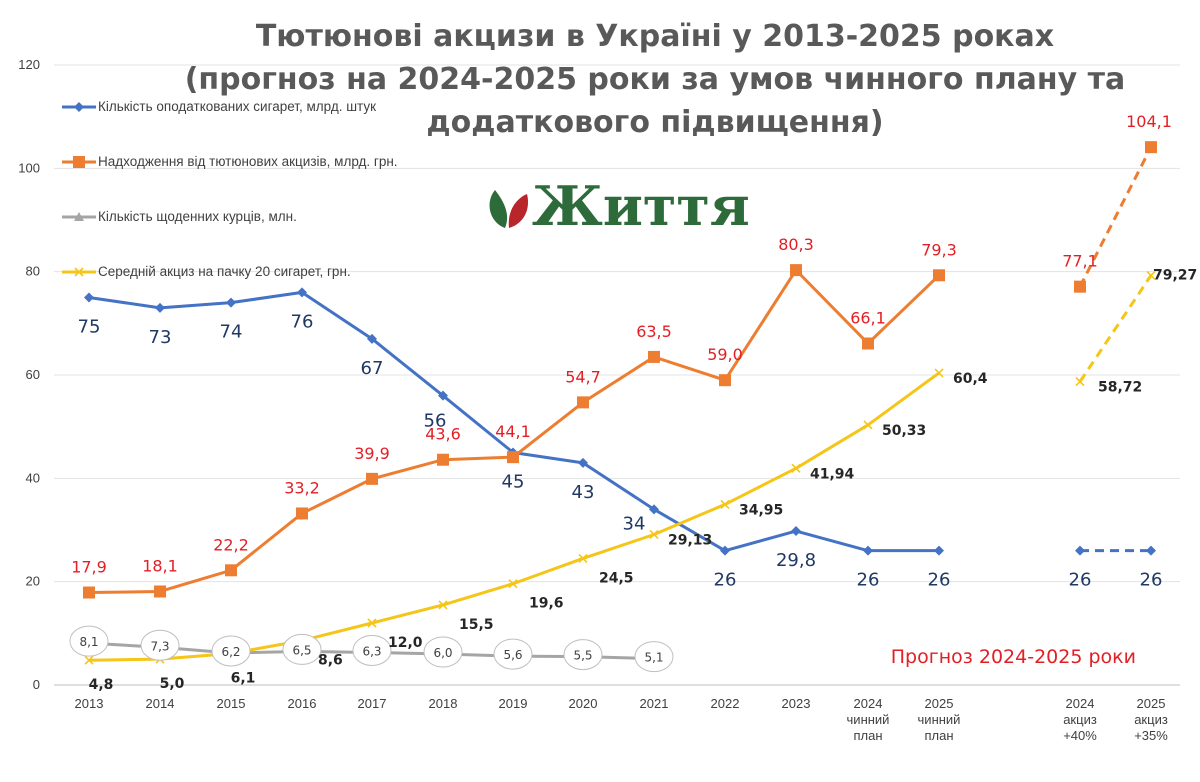 Image resolution: width=1200 pixels, height=782 pixels. I want to click on data-label: 6,5, so click(301, 650).